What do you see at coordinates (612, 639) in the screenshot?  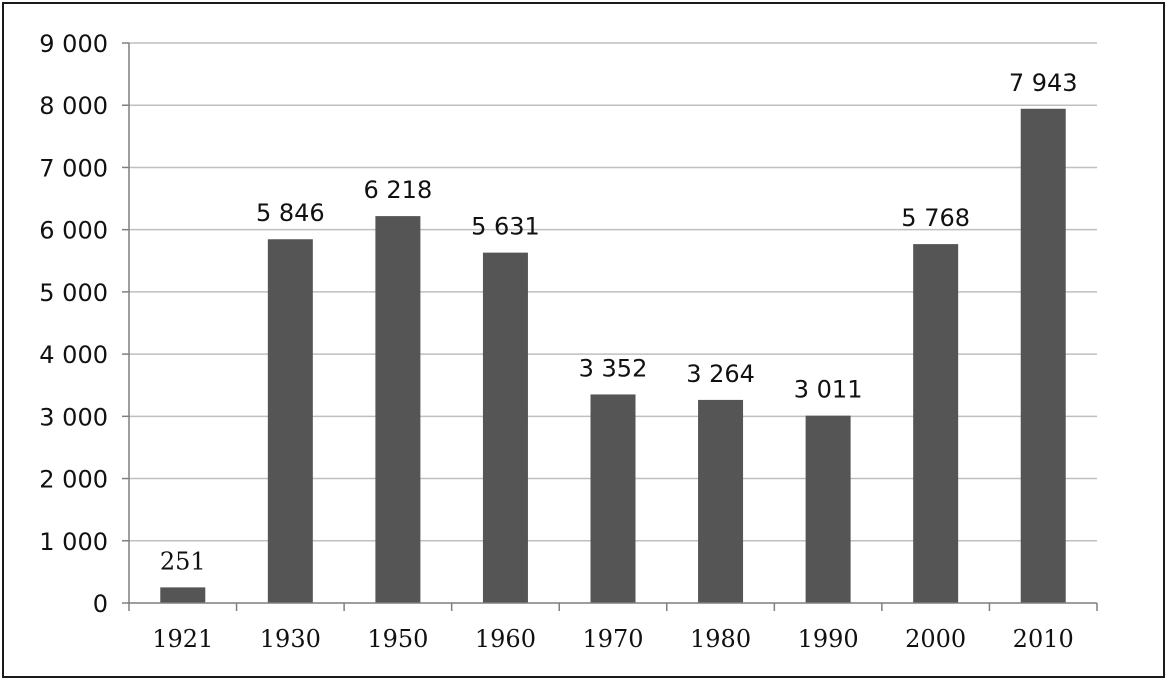 I see `x-tick-label: 1970` at bounding box center [612, 639].